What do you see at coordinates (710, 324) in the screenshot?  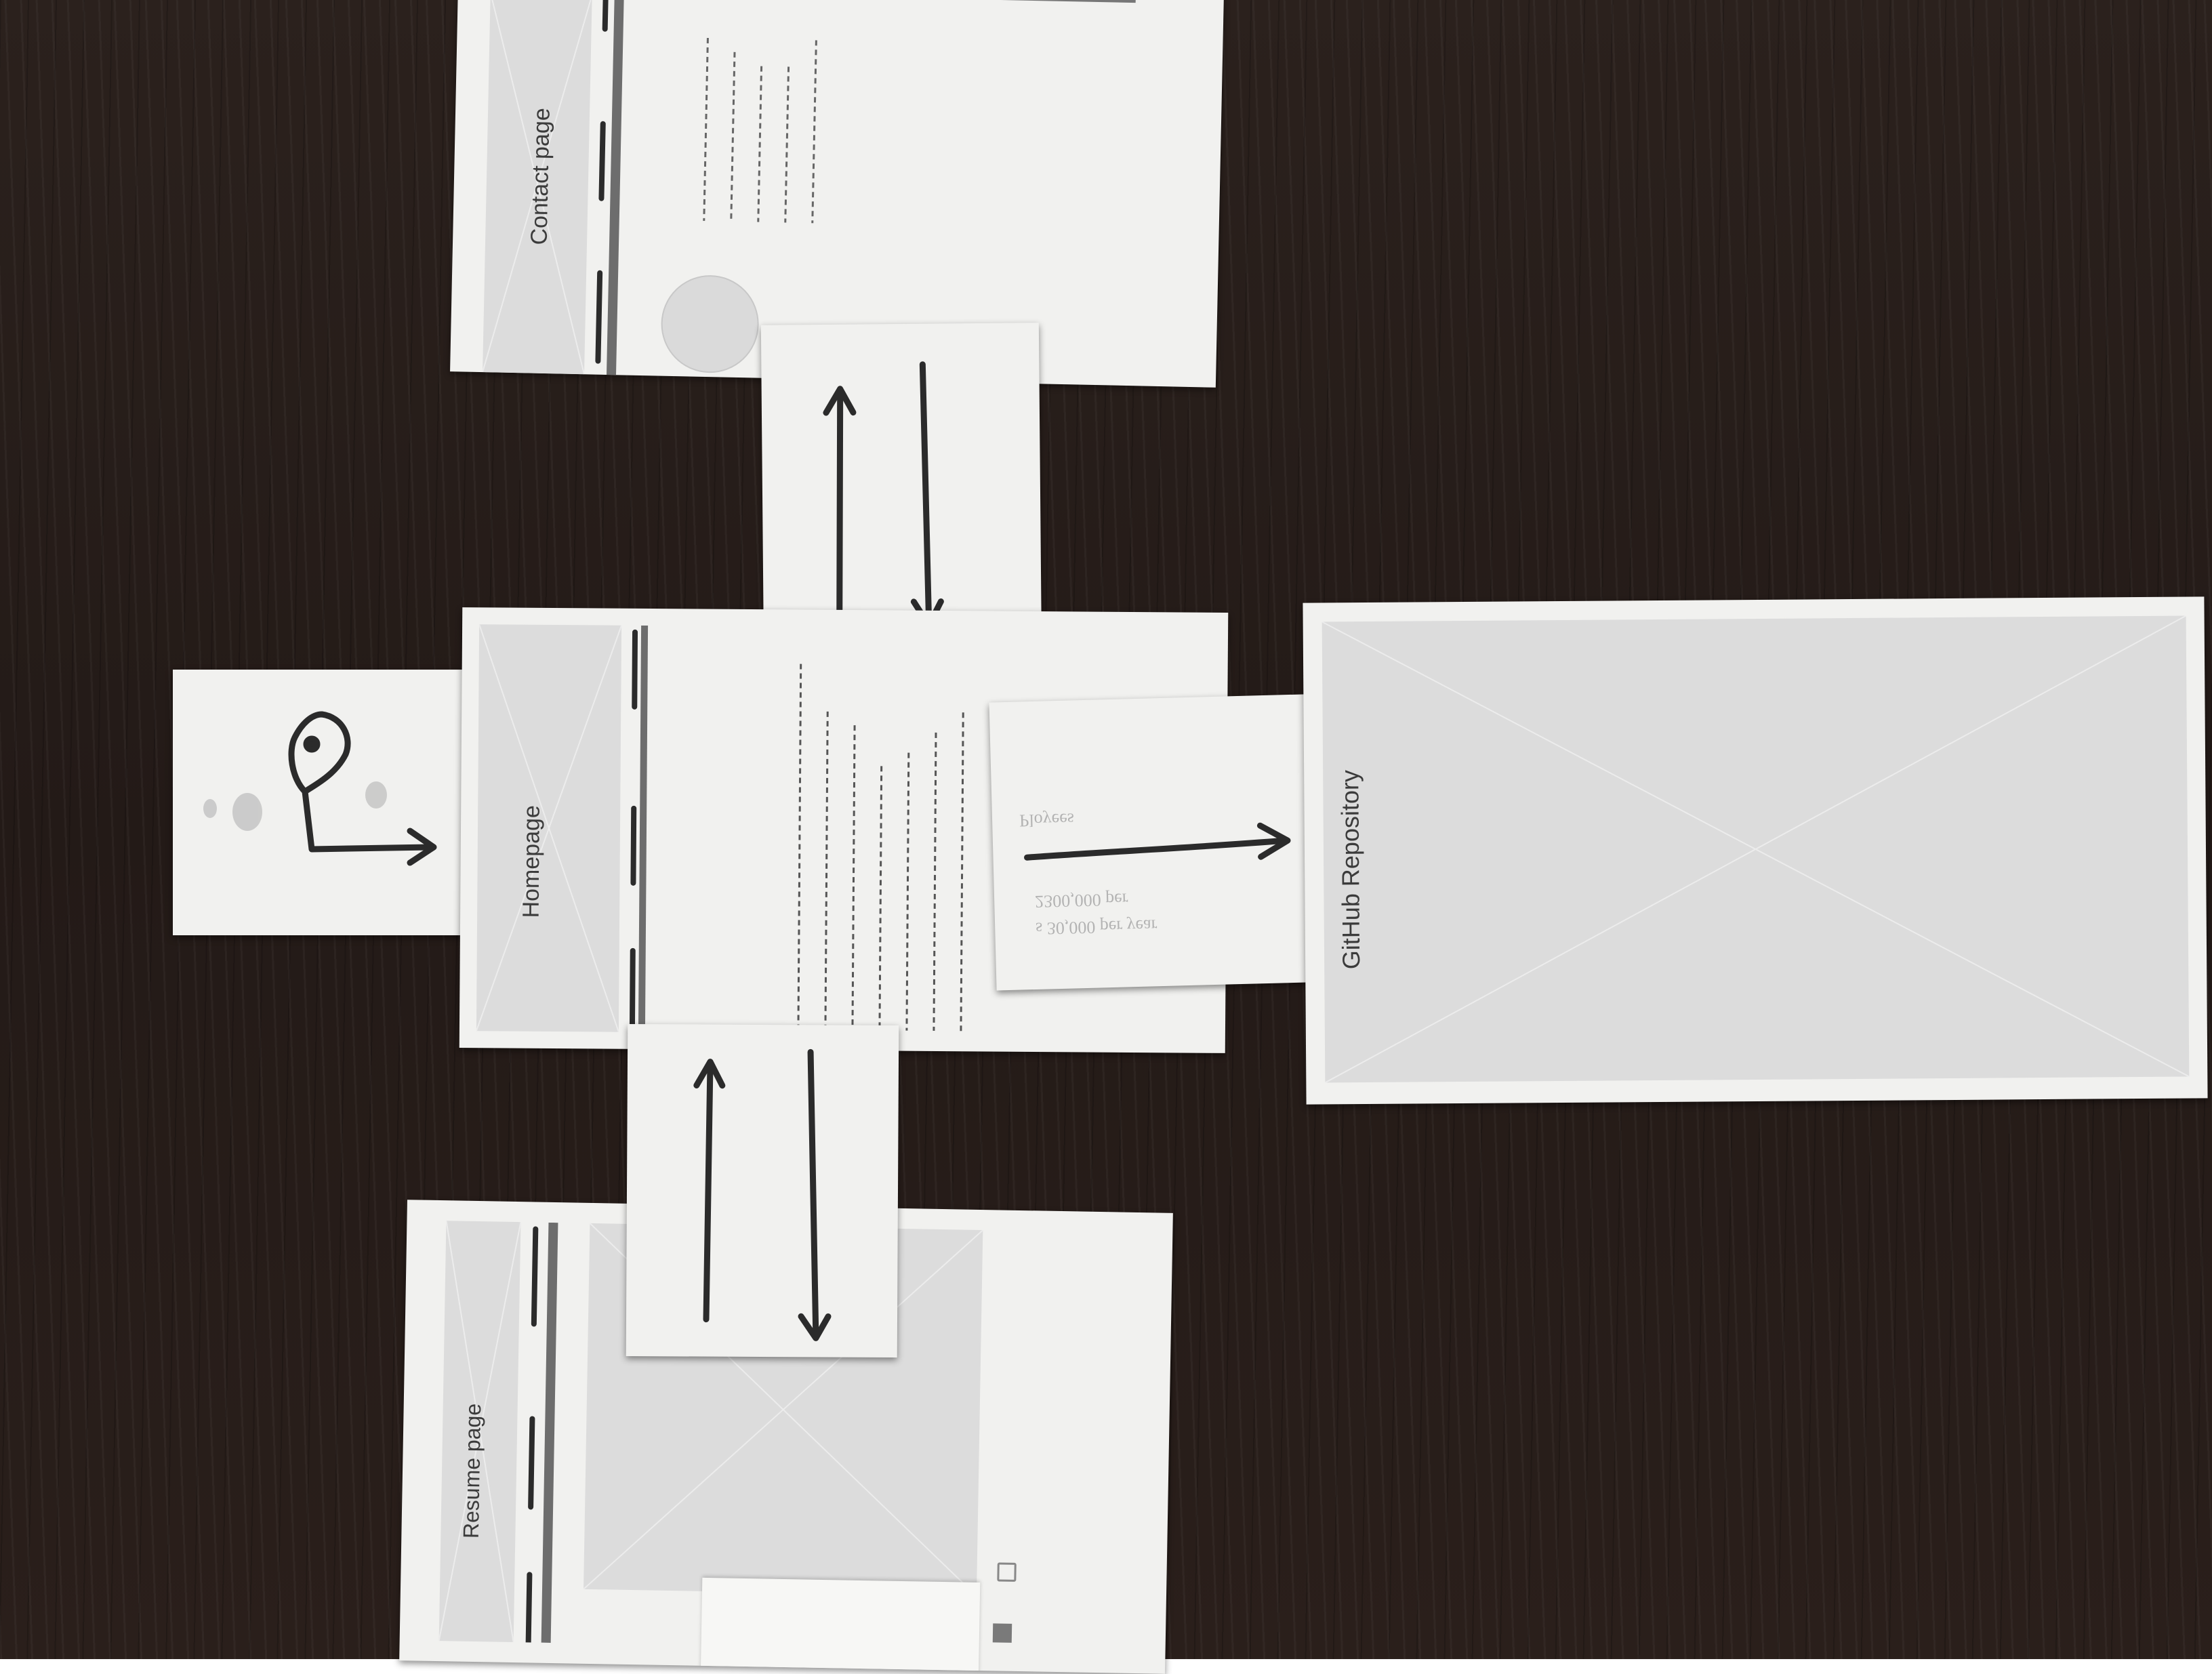 I see `contact-avatar-circle` at bounding box center [710, 324].